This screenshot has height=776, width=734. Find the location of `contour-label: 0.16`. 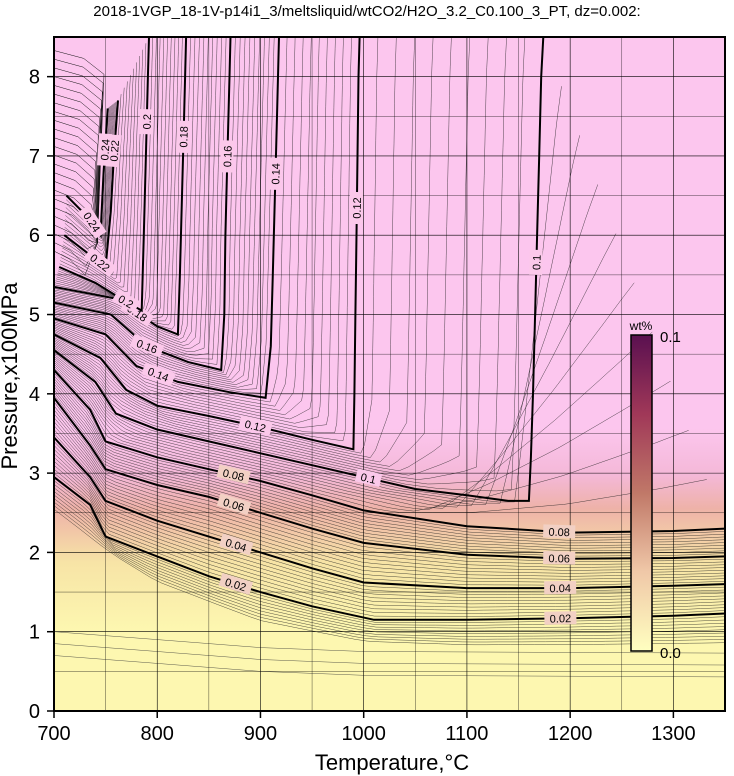

contour-label: 0.16 is located at coordinates (227, 156).